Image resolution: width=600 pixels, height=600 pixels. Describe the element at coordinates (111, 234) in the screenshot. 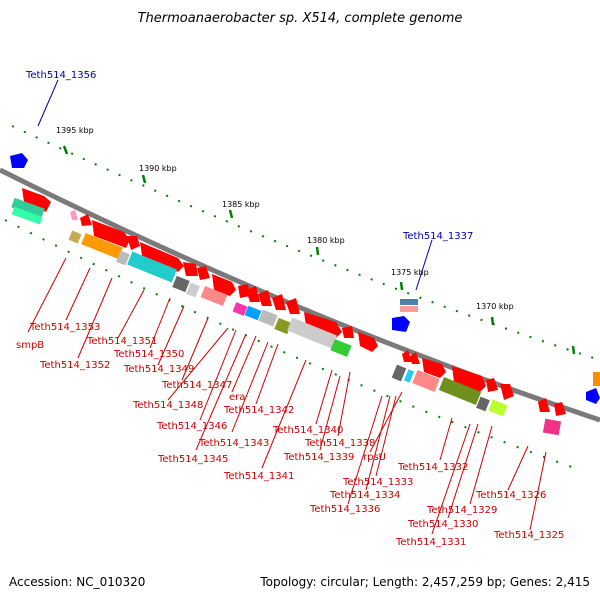

I see `gene-r1-c` at that location.